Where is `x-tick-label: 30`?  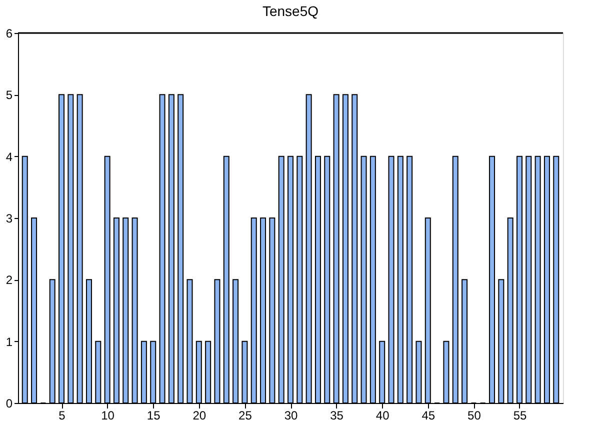
x-tick-label: 30 is located at coordinates (291, 415).